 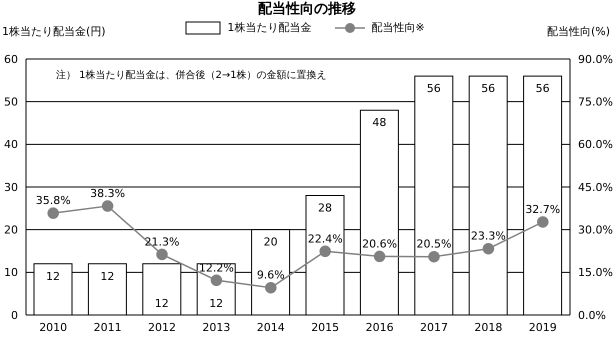 What do you see at coordinates (11, 102) in the screenshot?
I see `y-tick-label: 50` at bounding box center [11, 102].